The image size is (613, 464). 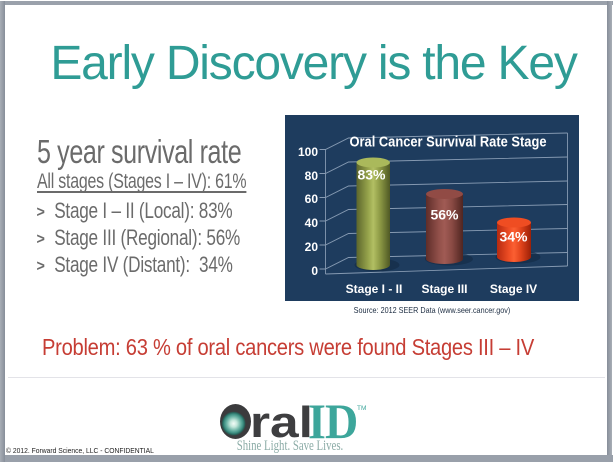 I want to click on svg-text: 100, so click(x=308, y=152).